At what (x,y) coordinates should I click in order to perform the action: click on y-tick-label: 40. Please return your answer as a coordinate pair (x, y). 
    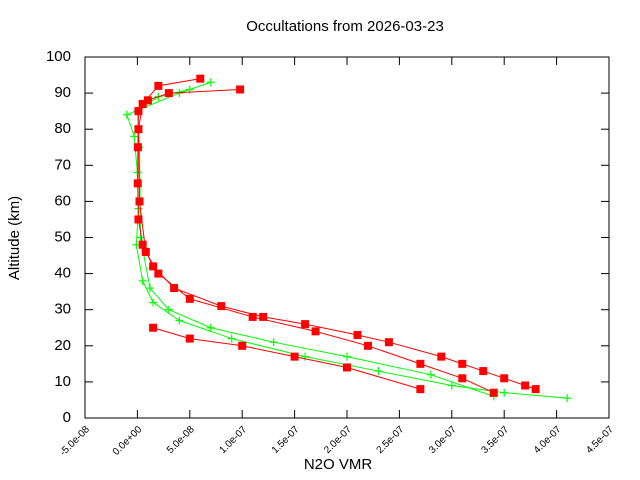
    Looking at the image, I should click on (62, 273).